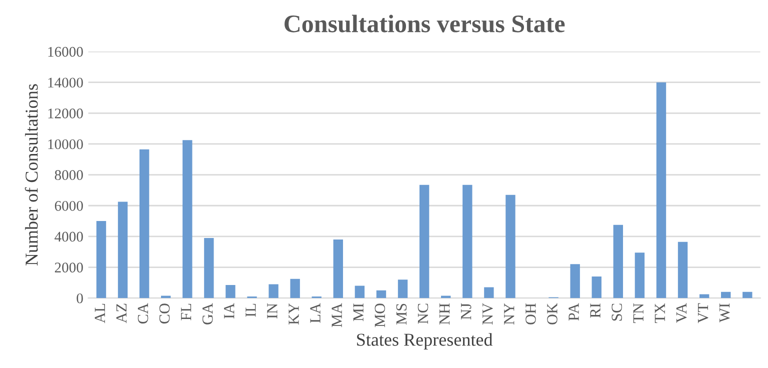 Image resolution: width=768 pixels, height=368 pixels. Describe the element at coordinates (186, 312) in the screenshot. I see `x-tick-label: FL` at that location.